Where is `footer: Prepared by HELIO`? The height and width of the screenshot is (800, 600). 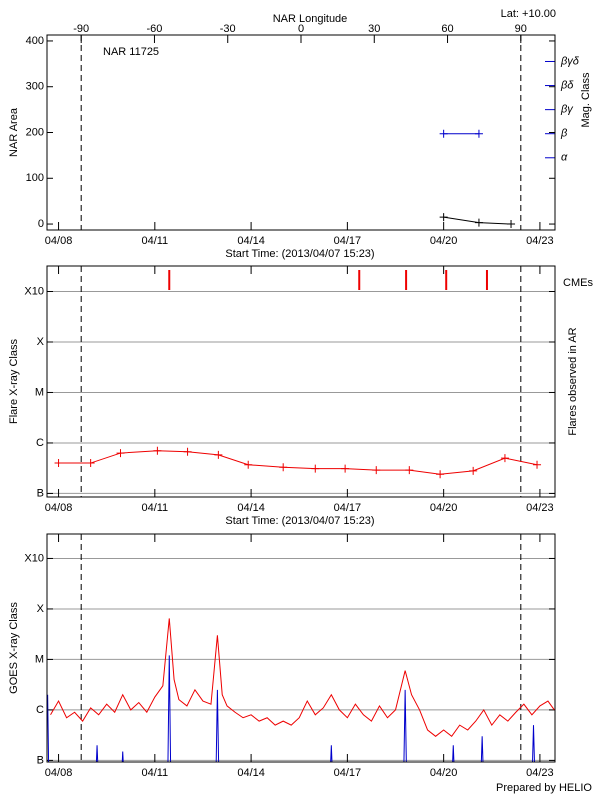
footer: Prepared by HELIO is located at coordinates (544, 788).